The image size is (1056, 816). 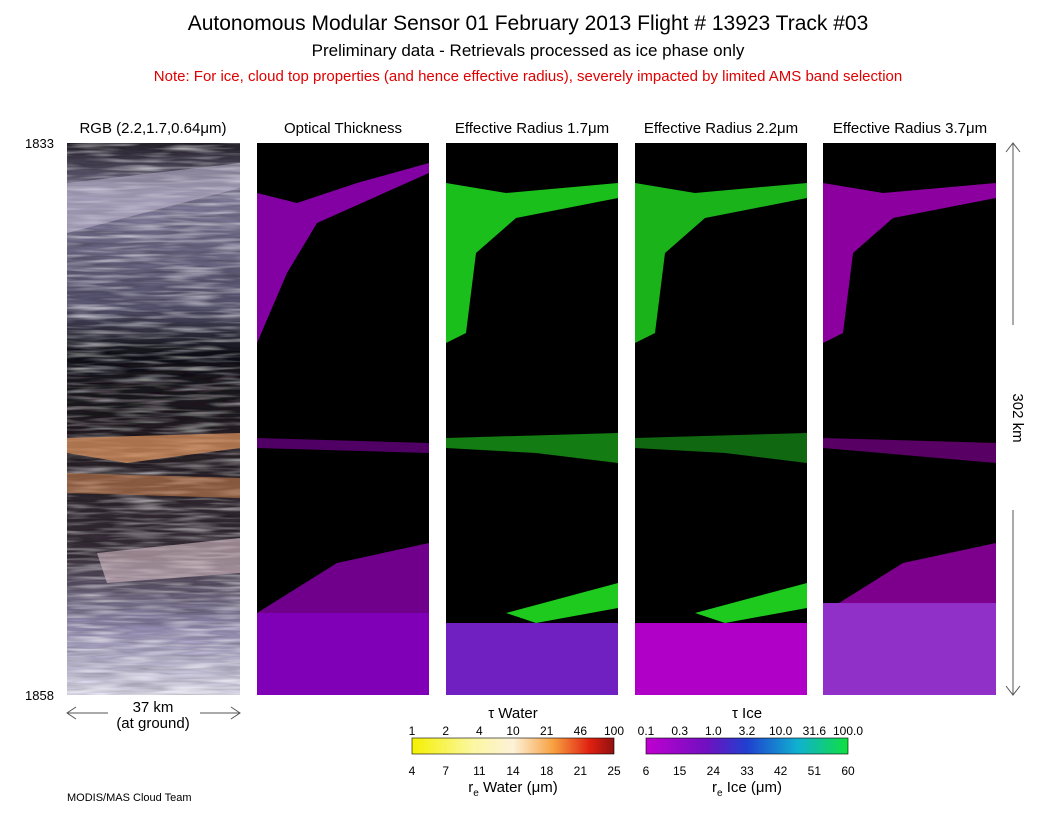 What do you see at coordinates (721, 128) in the screenshot?
I see `panel-title: Effective Radius 2.2μm` at bounding box center [721, 128].